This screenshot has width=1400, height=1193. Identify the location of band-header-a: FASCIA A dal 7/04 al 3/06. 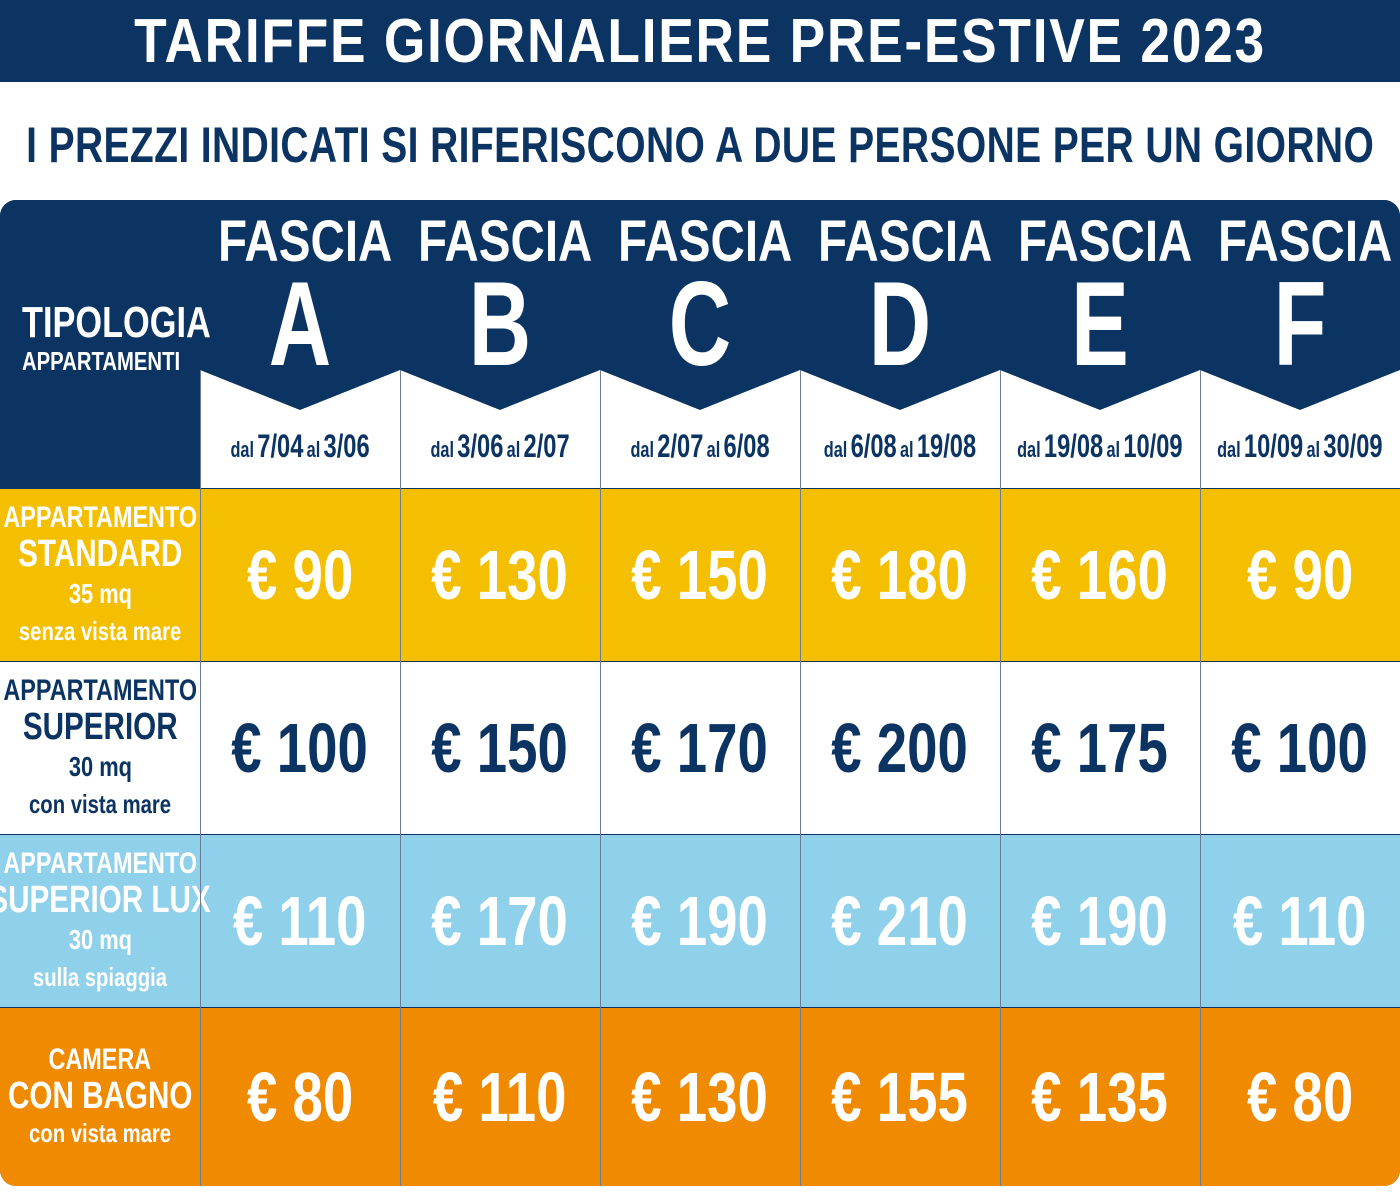
(300, 344).